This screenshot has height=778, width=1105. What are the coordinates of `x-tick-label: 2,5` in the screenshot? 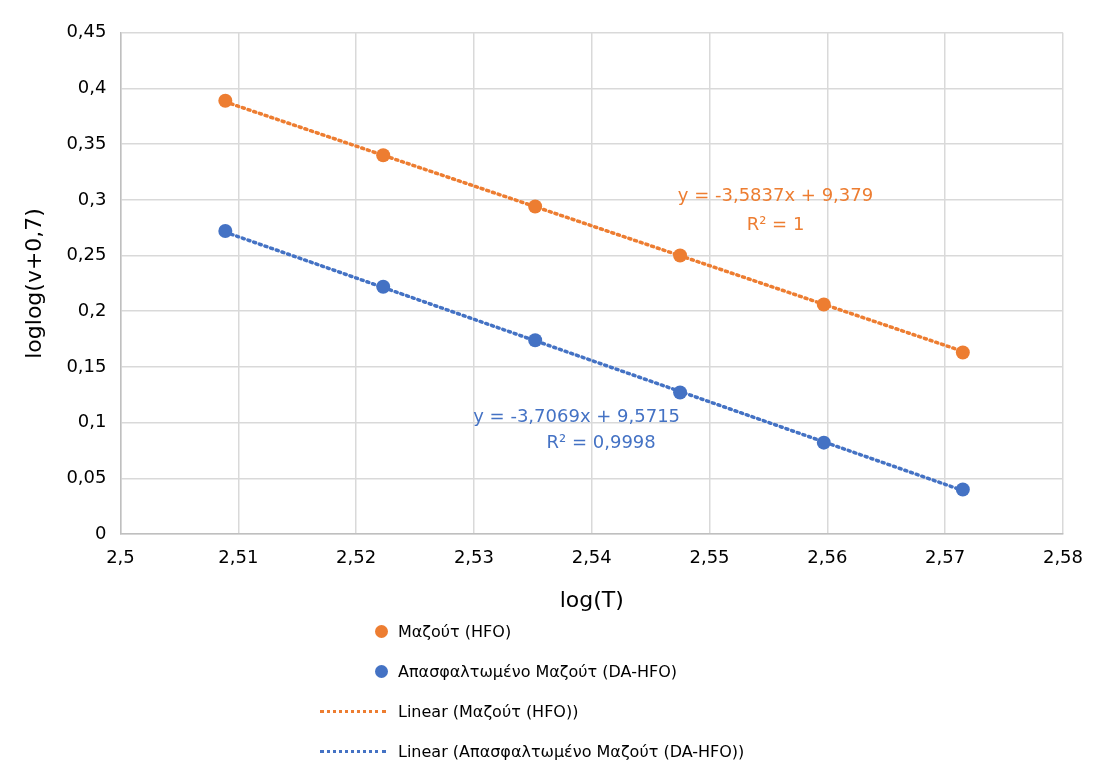 It's located at (120, 557).